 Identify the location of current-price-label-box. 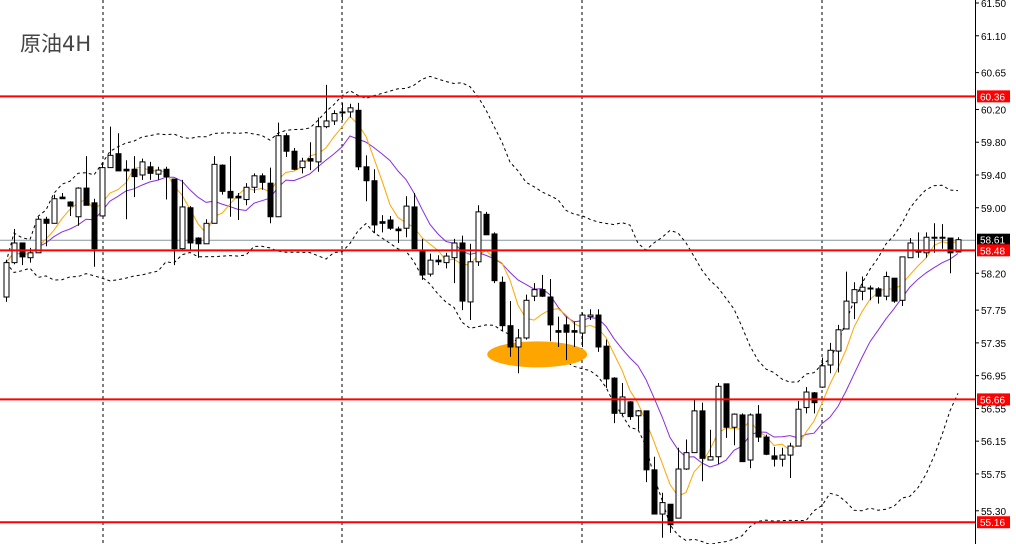
(993, 239).